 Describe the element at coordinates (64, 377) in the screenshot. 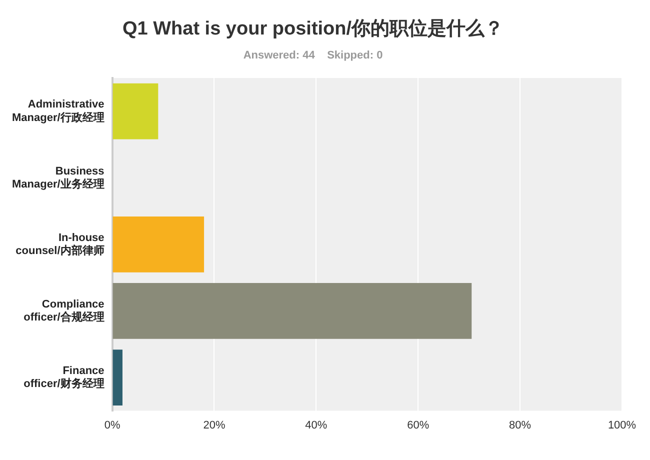

I see `y-tick-label: Finance officer/财务经理` at that location.